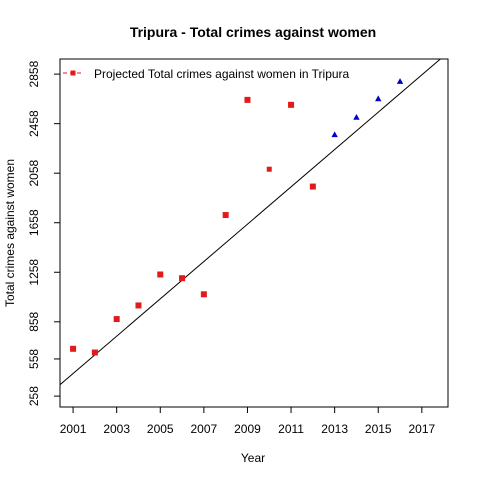 The height and width of the screenshot is (480, 480). Describe the element at coordinates (253, 32) in the screenshot. I see `chart-title: Tripura - Total crimes against women` at that location.